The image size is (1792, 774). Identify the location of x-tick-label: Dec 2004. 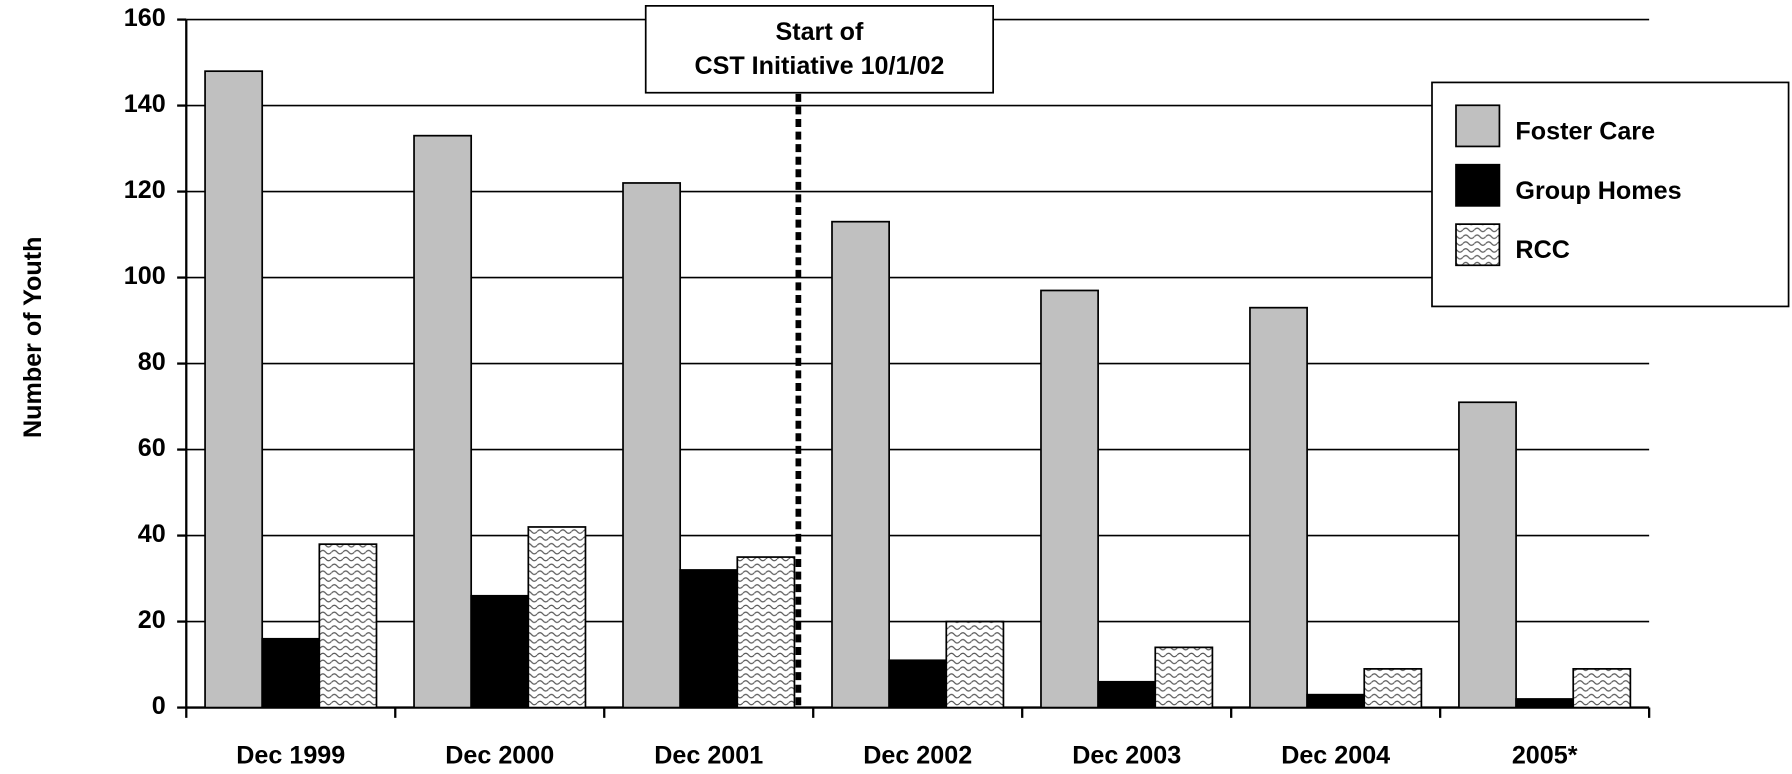
(1335, 755).